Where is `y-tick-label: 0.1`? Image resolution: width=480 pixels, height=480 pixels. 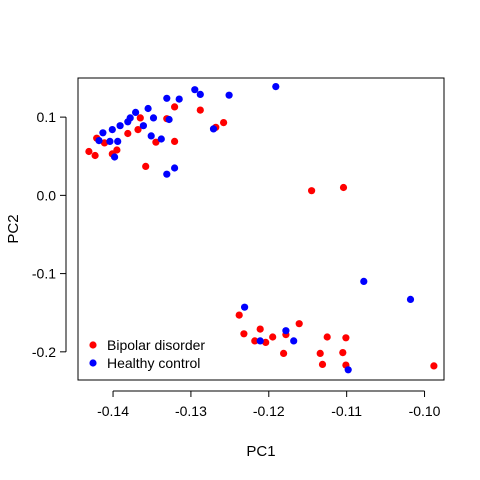 y-tick-label: 0.1 is located at coordinates (47, 117).